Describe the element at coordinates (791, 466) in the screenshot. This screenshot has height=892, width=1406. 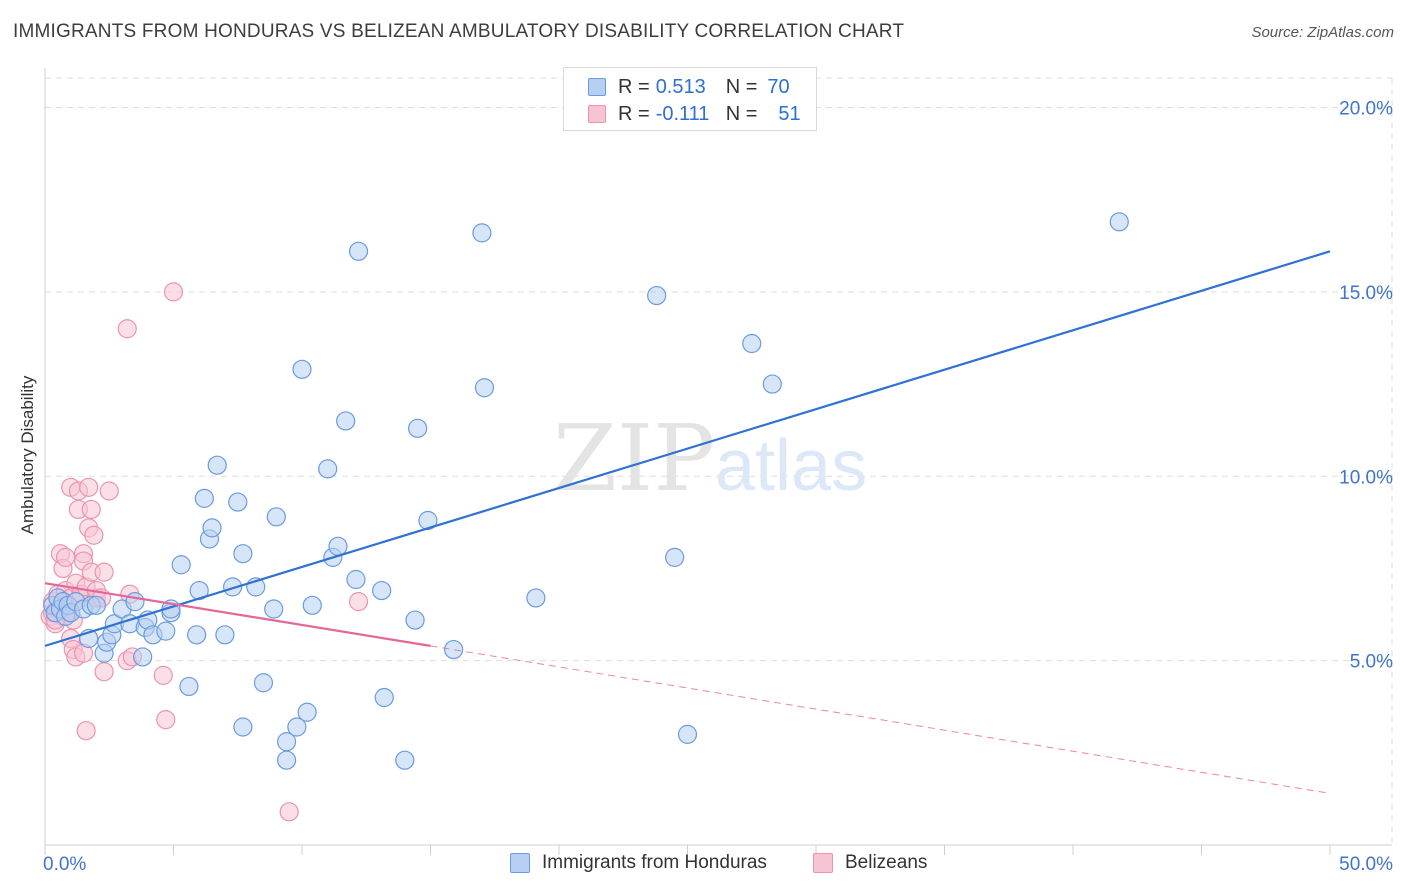
I see `watermark-atlas: atlas` at that location.